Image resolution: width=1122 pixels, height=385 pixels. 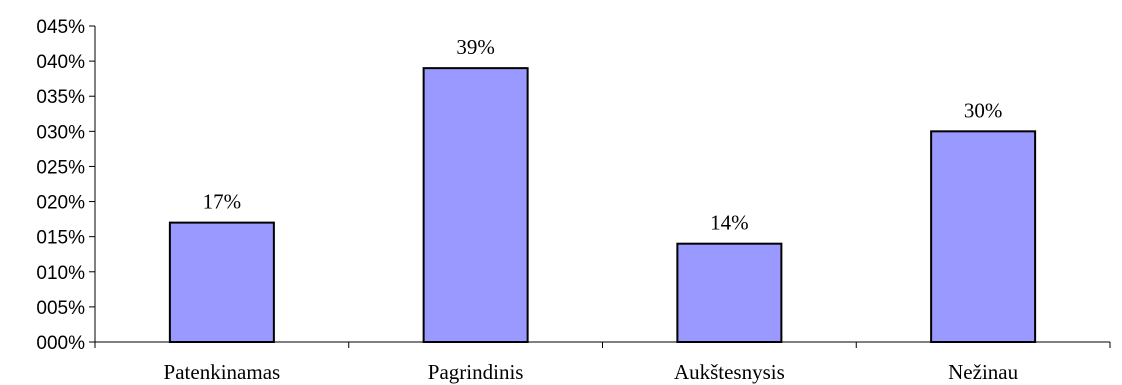 I want to click on y-tick-label: 010%, so click(x=60, y=273).